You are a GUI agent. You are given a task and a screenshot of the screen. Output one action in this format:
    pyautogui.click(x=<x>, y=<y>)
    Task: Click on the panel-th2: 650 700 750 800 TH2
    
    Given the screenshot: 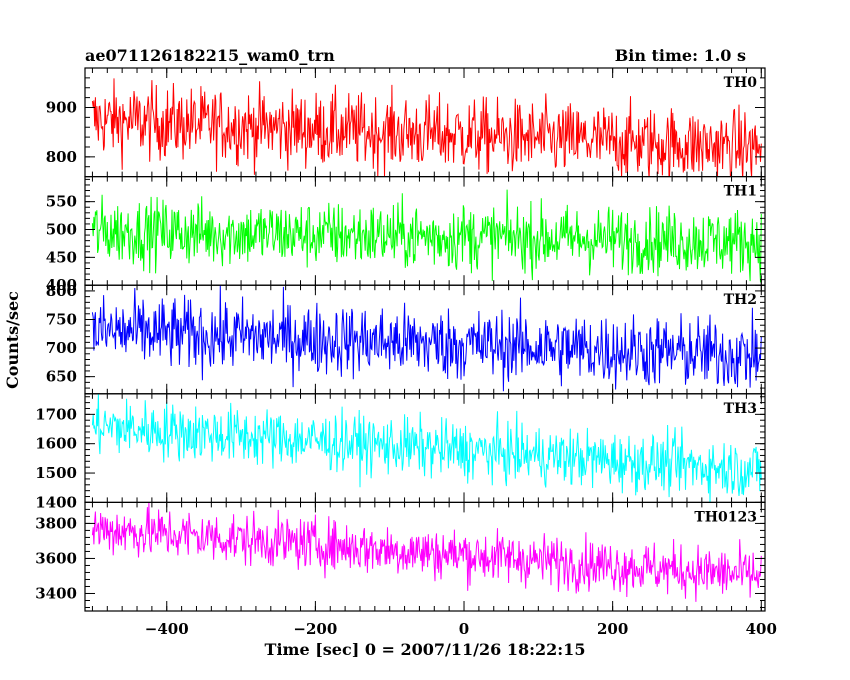 What is the action you would take?
    pyautogui.click(x=406, y=338)
    